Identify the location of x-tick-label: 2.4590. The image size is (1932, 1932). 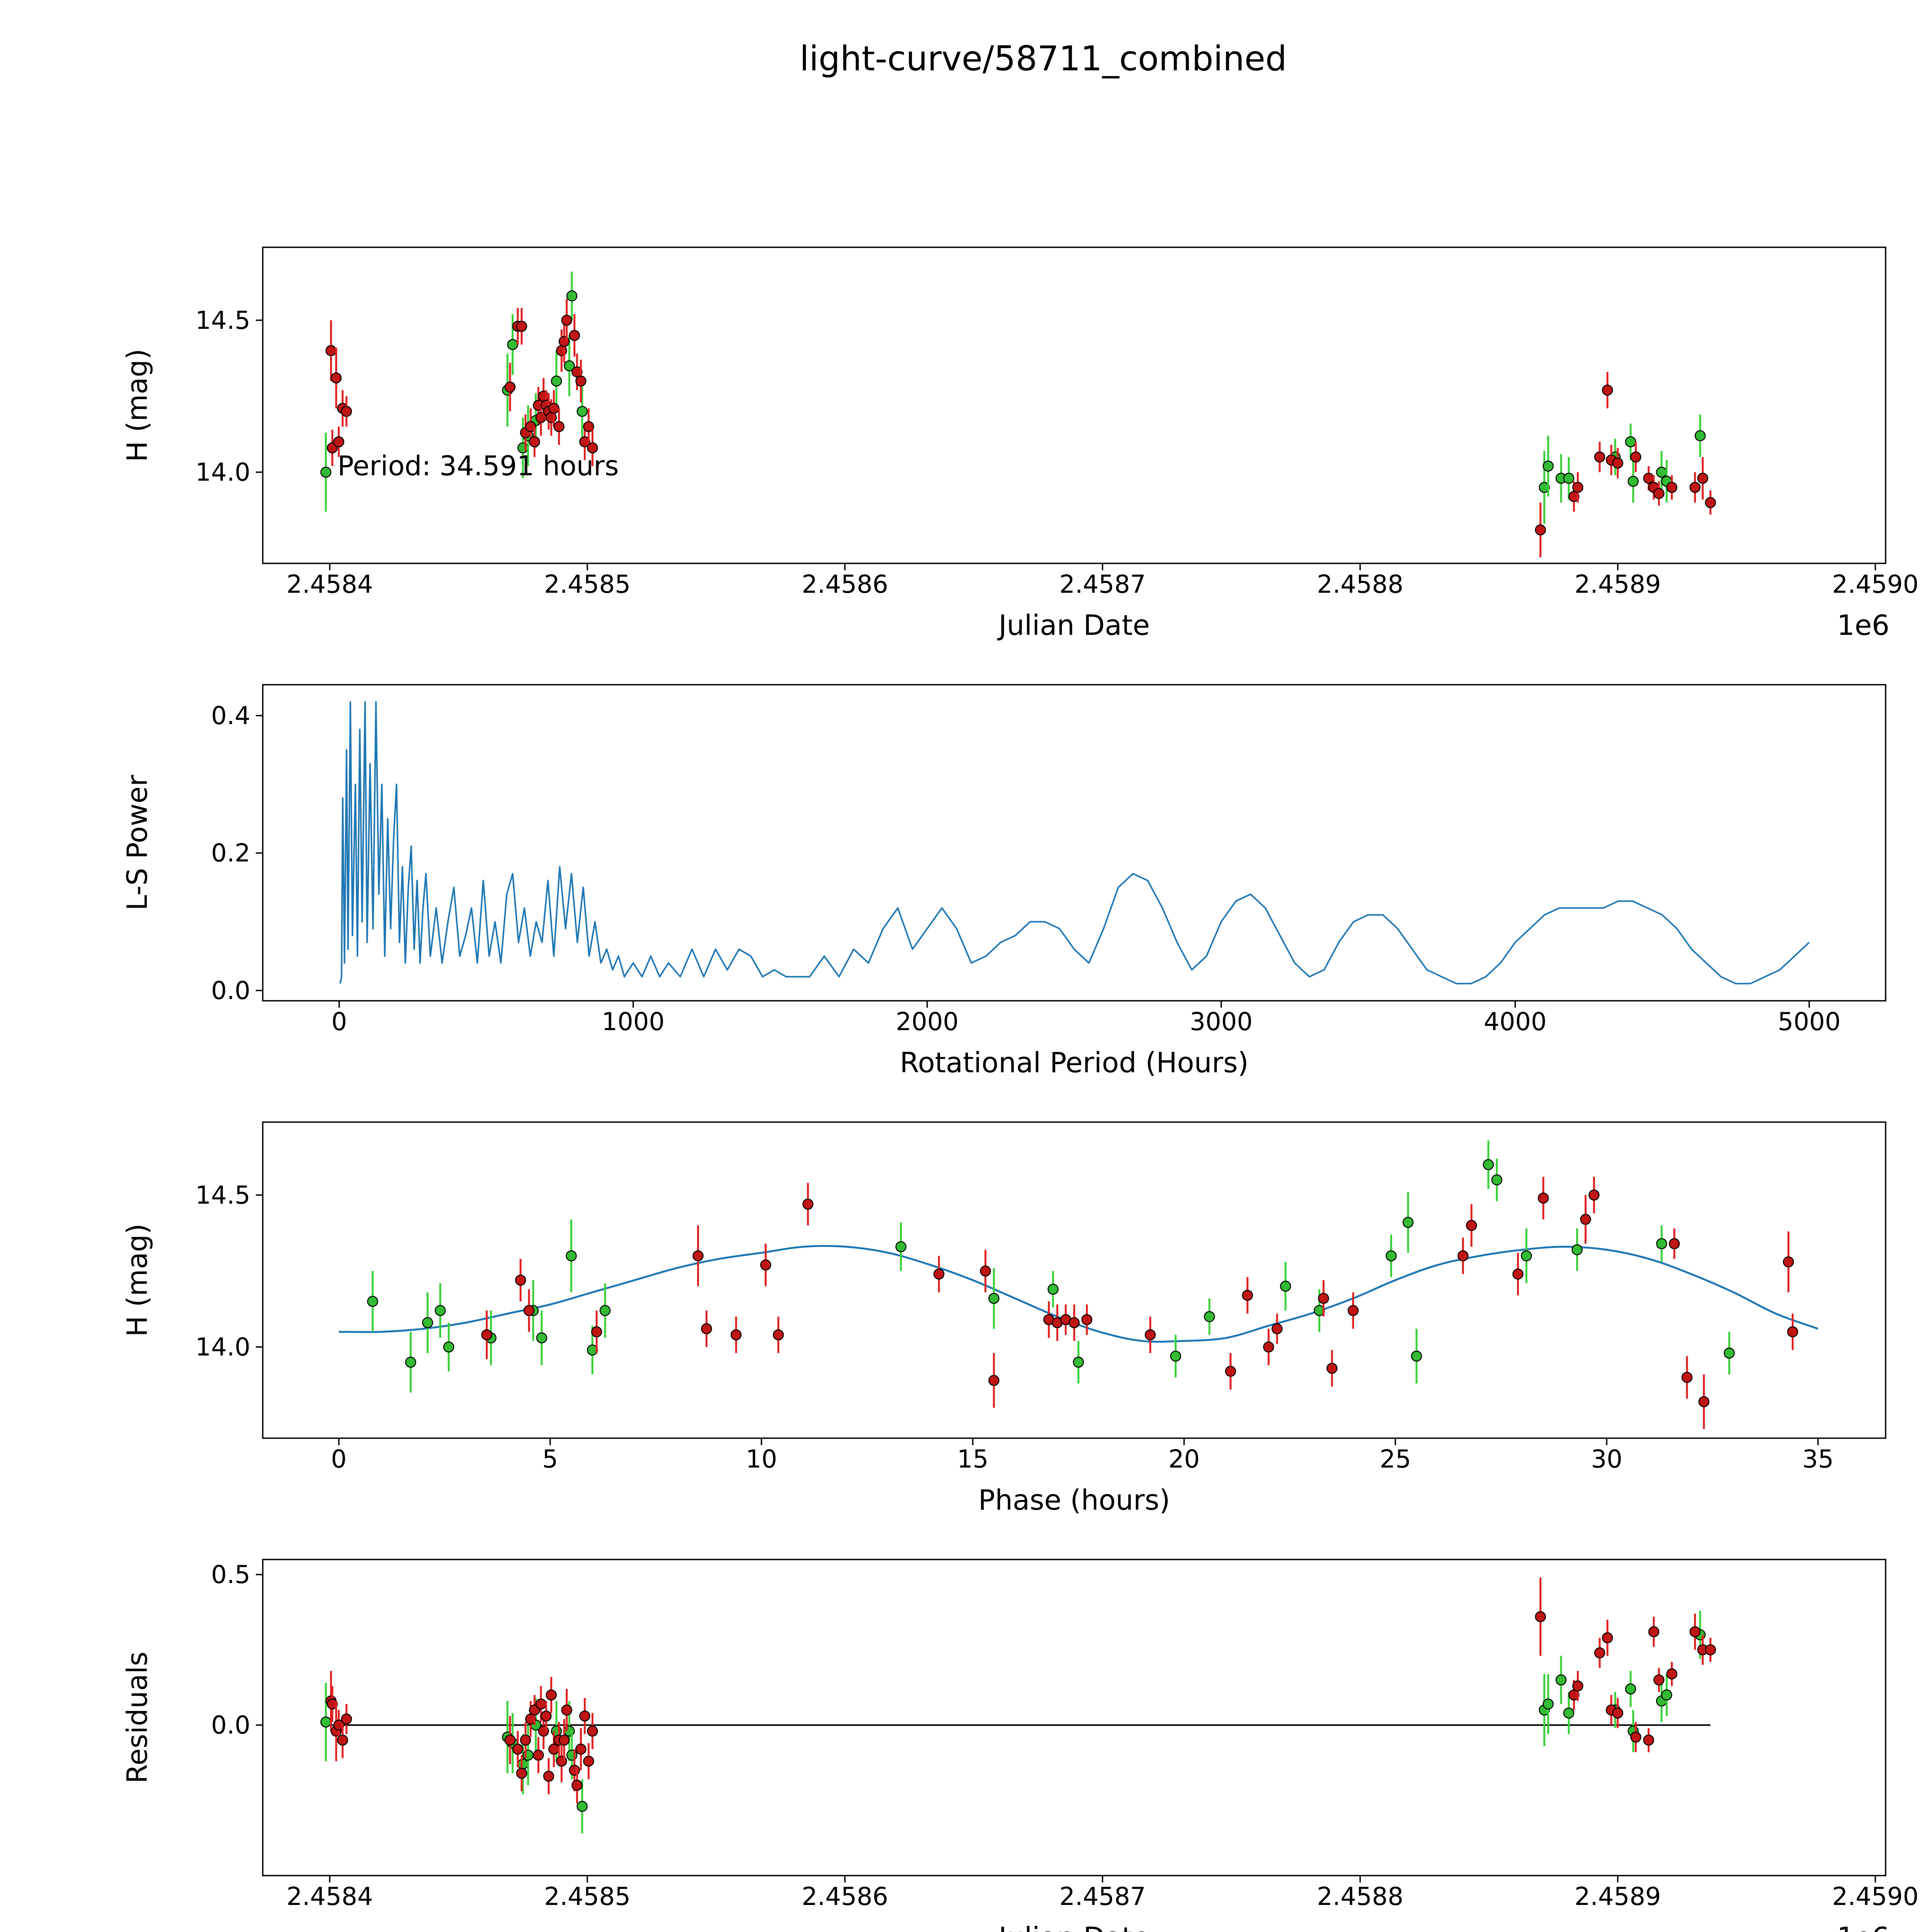
(1875, 585).